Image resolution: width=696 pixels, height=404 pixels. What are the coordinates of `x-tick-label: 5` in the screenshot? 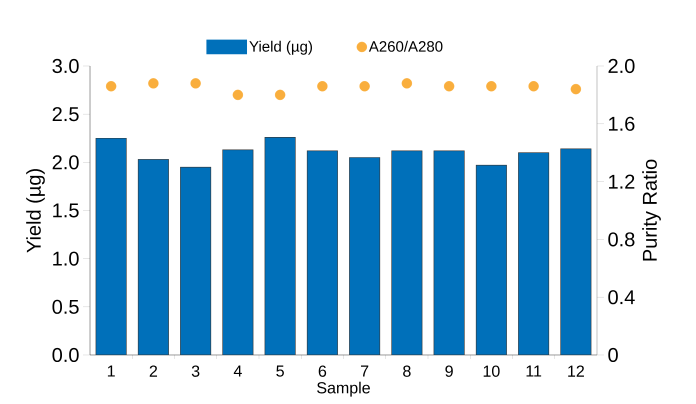 It's located at (280, 371).